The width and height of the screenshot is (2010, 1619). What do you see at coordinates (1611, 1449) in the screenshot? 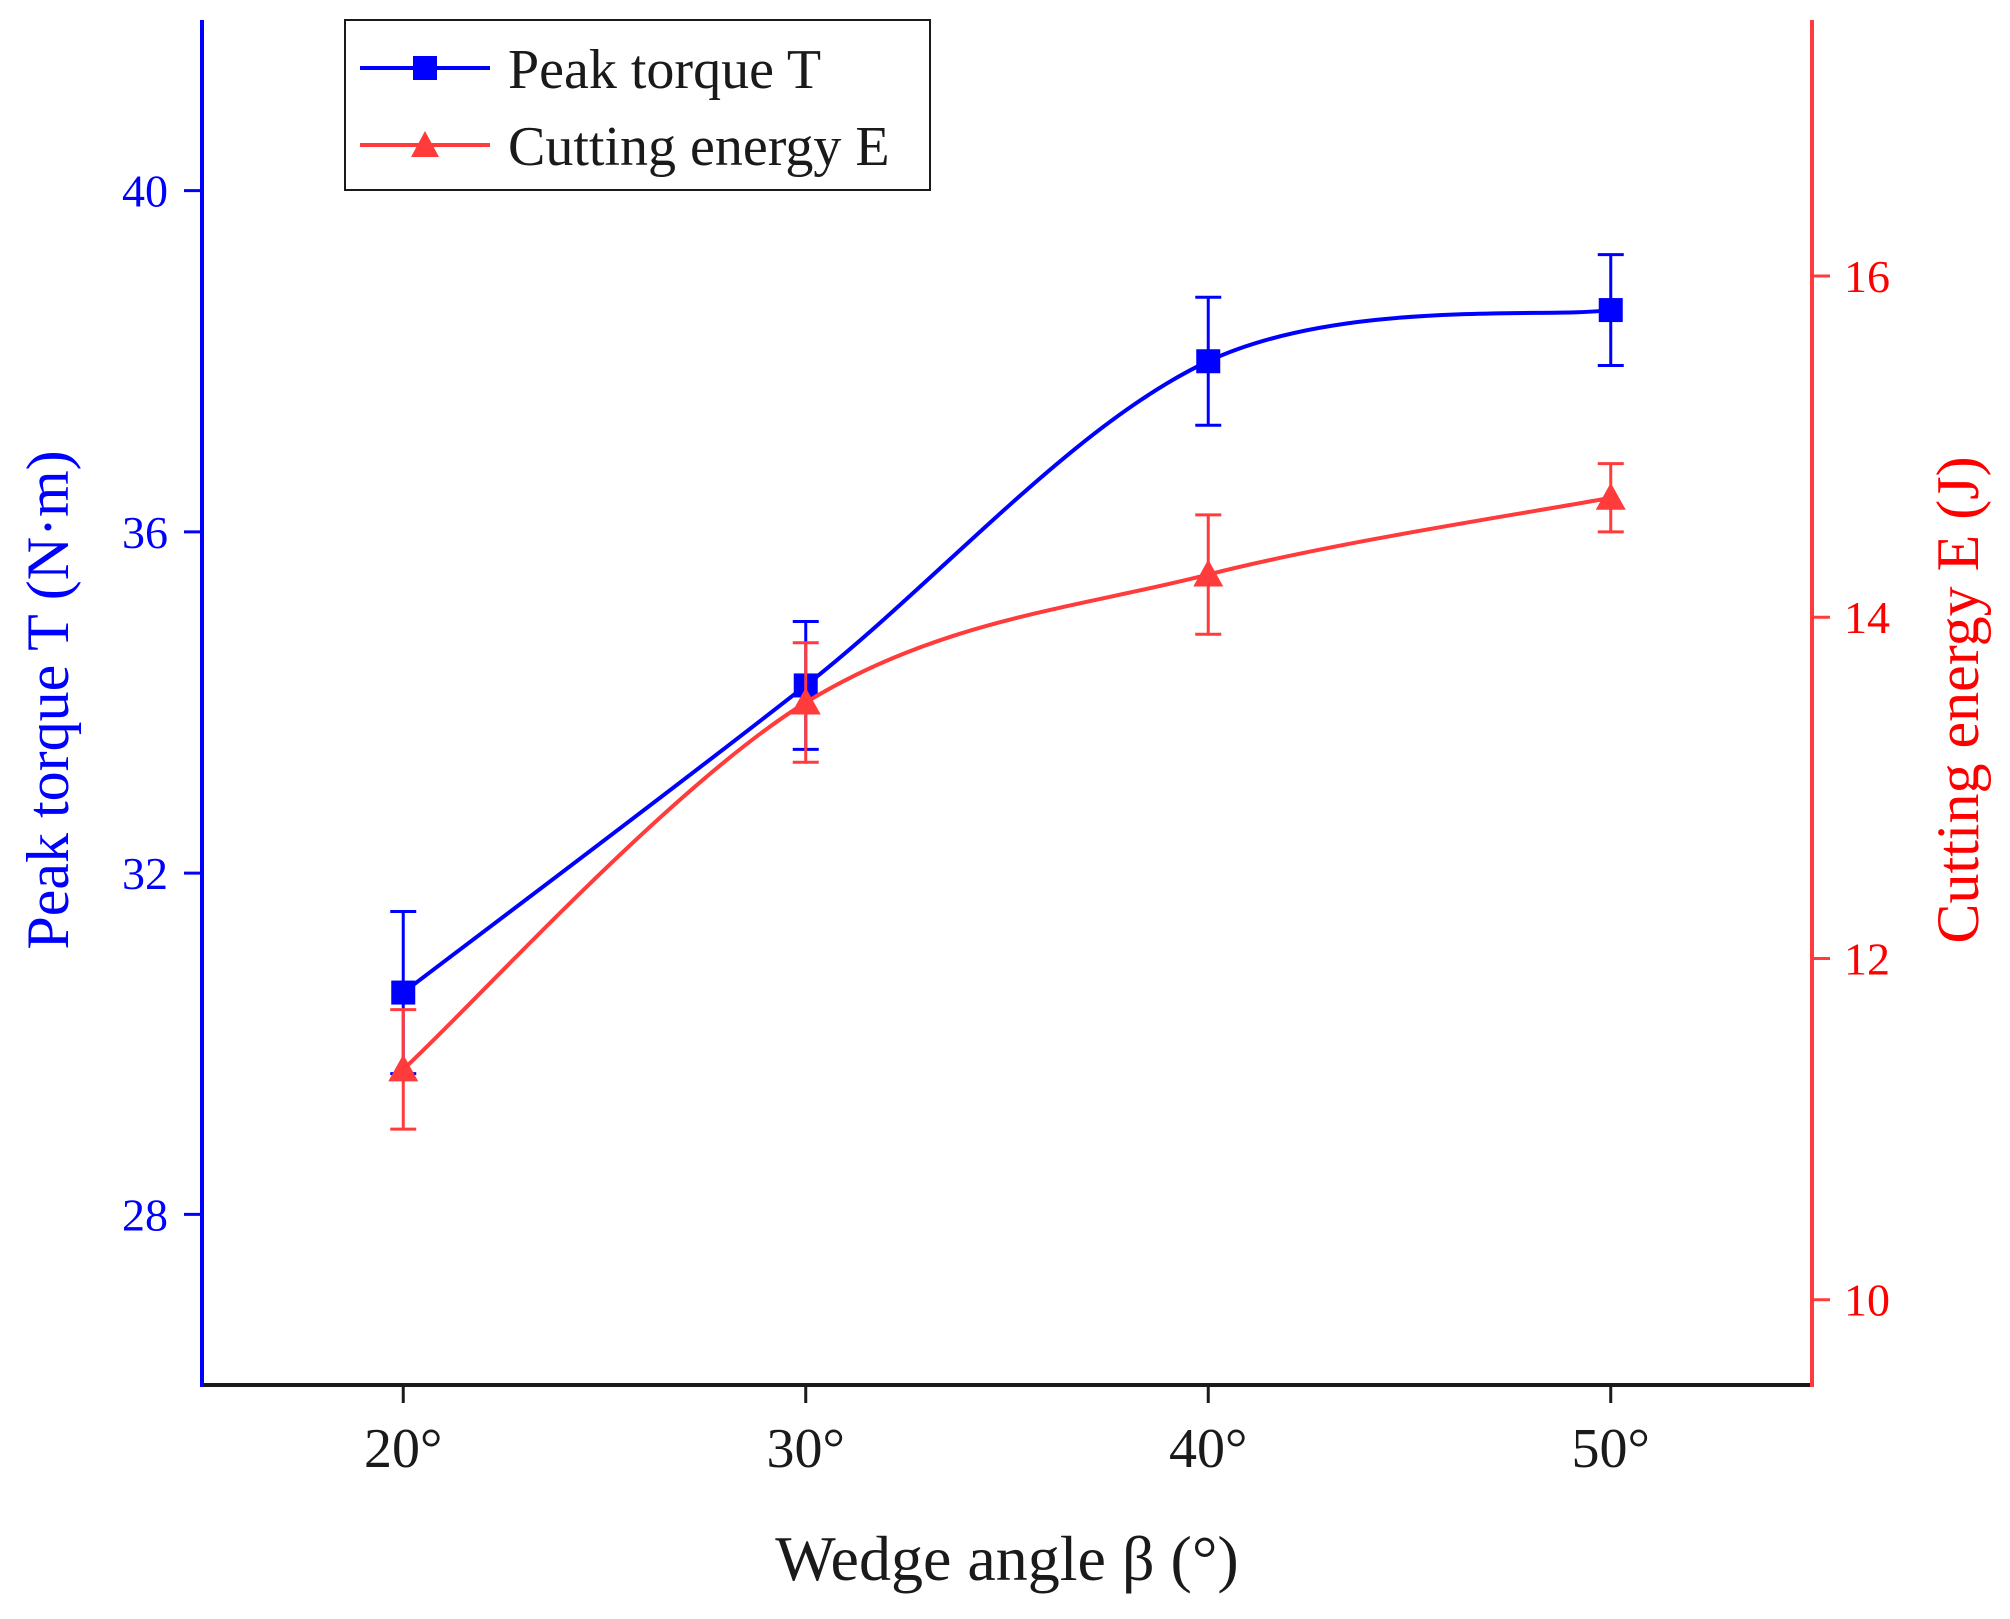
I see `x-tick-label: 50°` at bounding box center [1611, 1449].